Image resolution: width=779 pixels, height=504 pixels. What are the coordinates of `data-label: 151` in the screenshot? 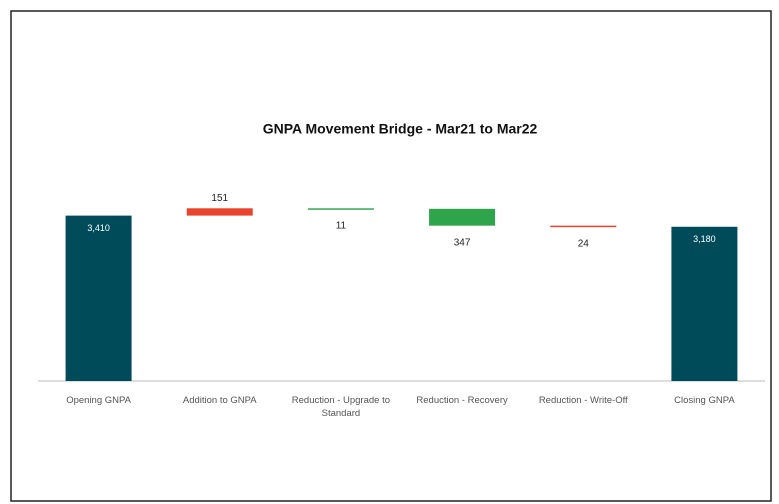 It's located at (219, 198).